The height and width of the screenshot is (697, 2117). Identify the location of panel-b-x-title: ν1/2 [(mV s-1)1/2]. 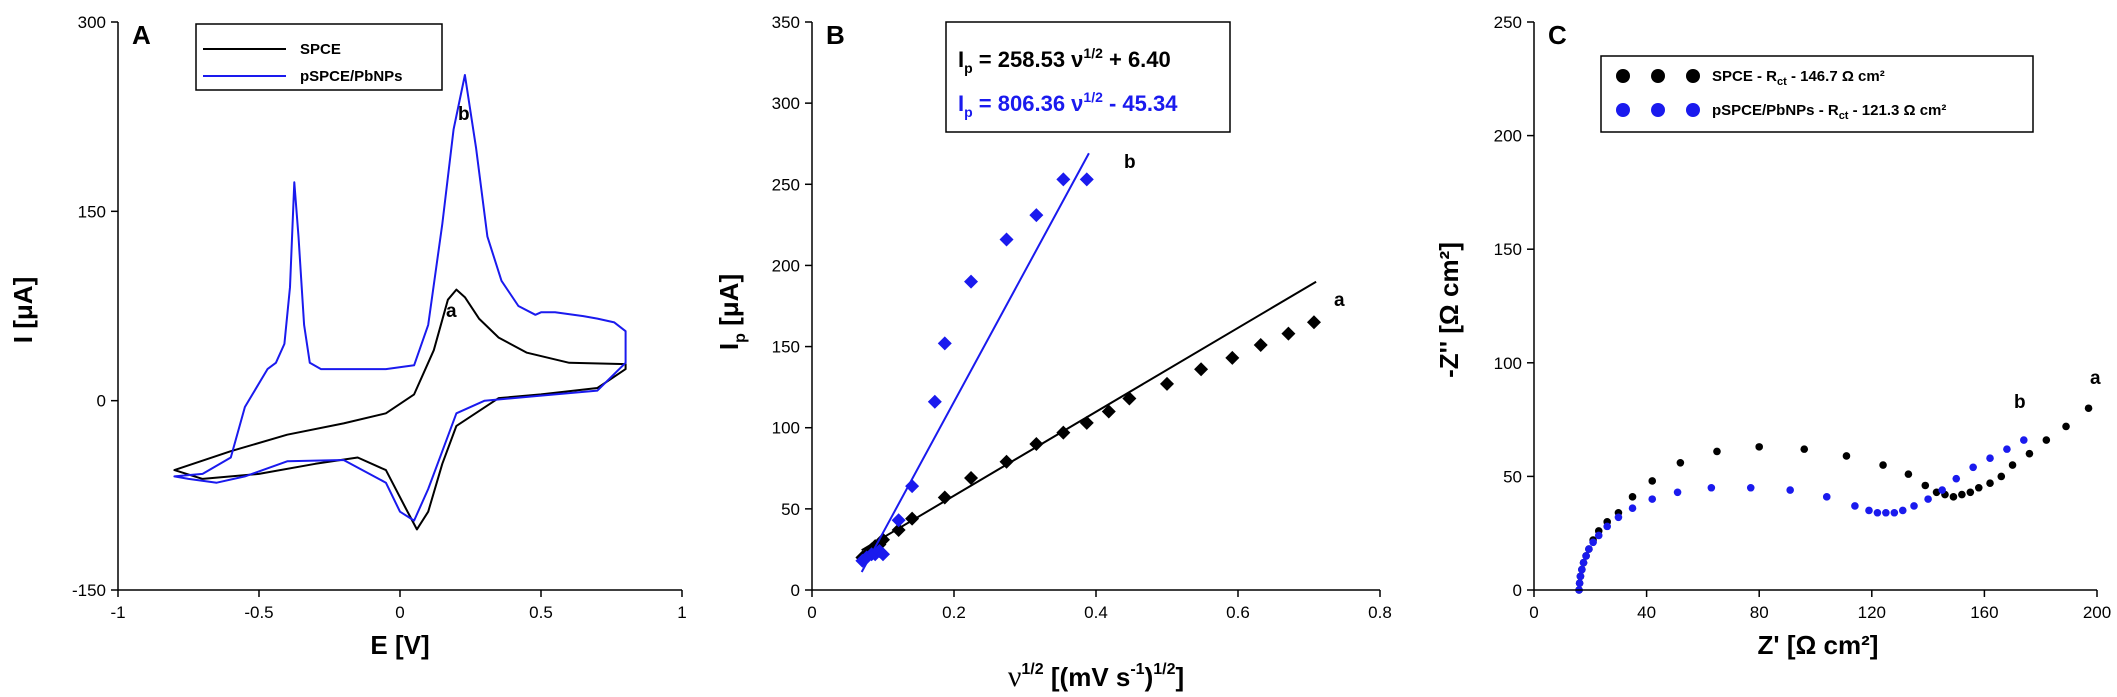
(1096, 676).